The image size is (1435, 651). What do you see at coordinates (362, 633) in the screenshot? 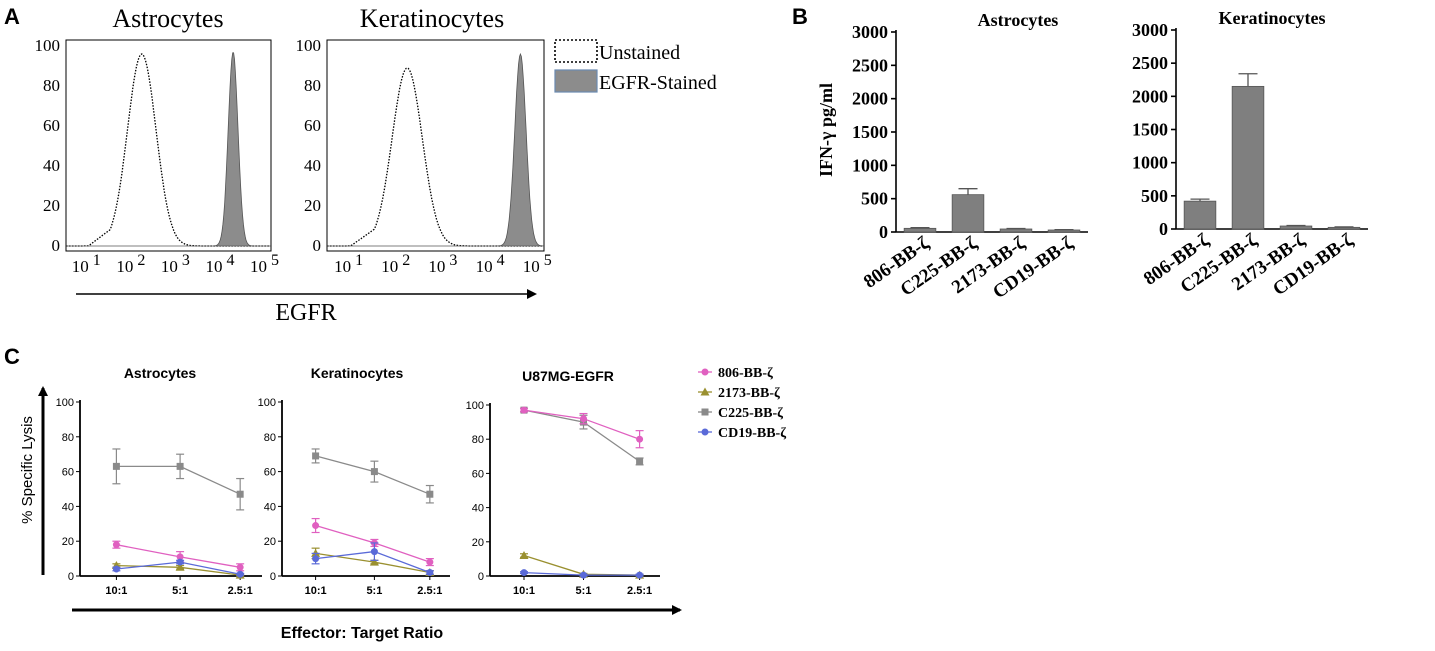
I see `ratio-axis-label: Effector: Target Ratio` at bounding box center [362, 633].